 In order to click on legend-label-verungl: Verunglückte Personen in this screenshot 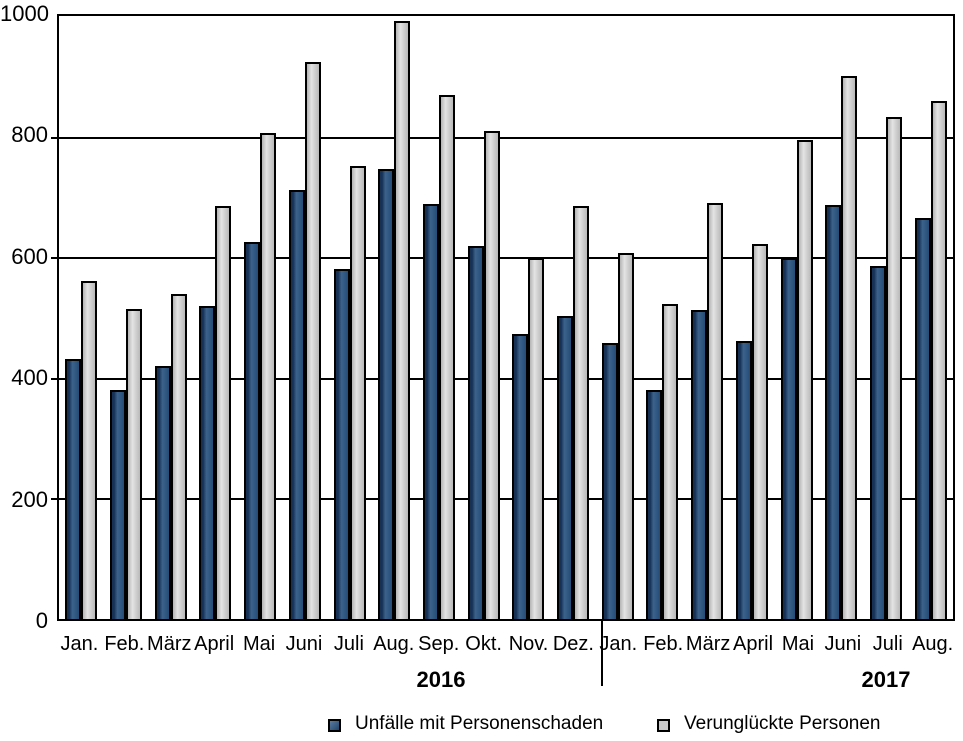, I will do `click(782, 723)`.